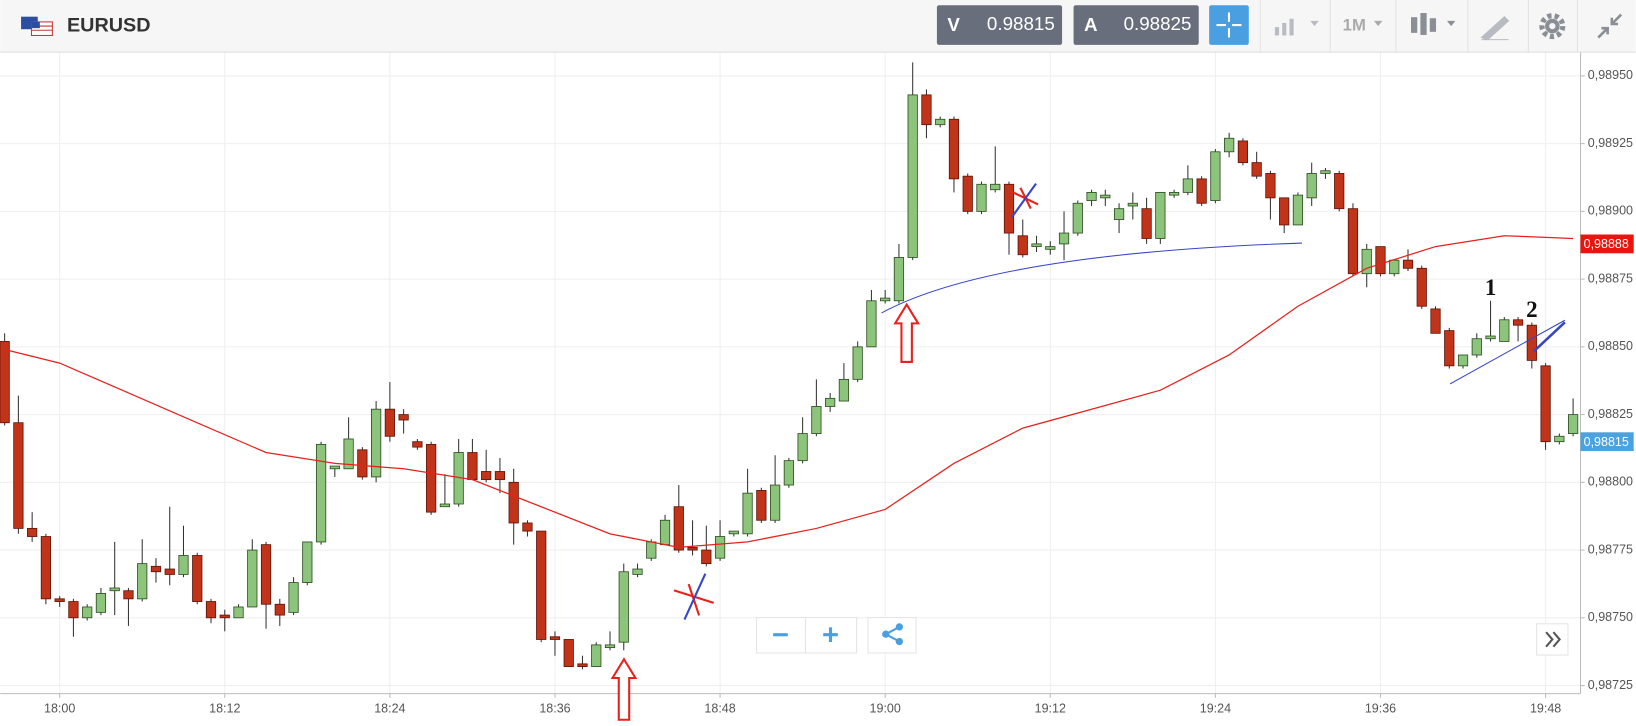 The image size is (1636, 726). What do you see at coordinates (1552, 26) in the screenshot?
I see `settings-button` at bounding box center [1552, 26].